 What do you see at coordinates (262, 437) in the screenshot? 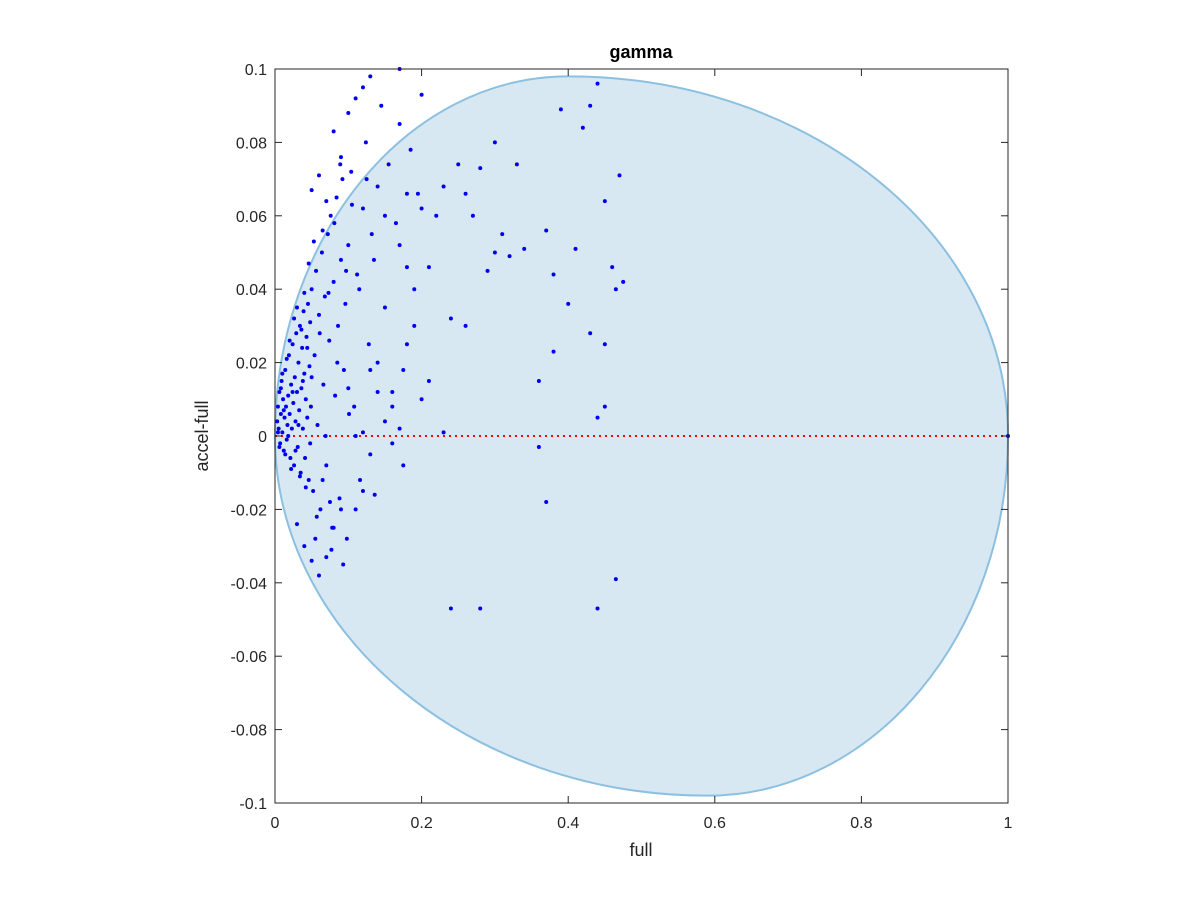
I see `y-tick-label: 0` at bounding box center [262, 437].